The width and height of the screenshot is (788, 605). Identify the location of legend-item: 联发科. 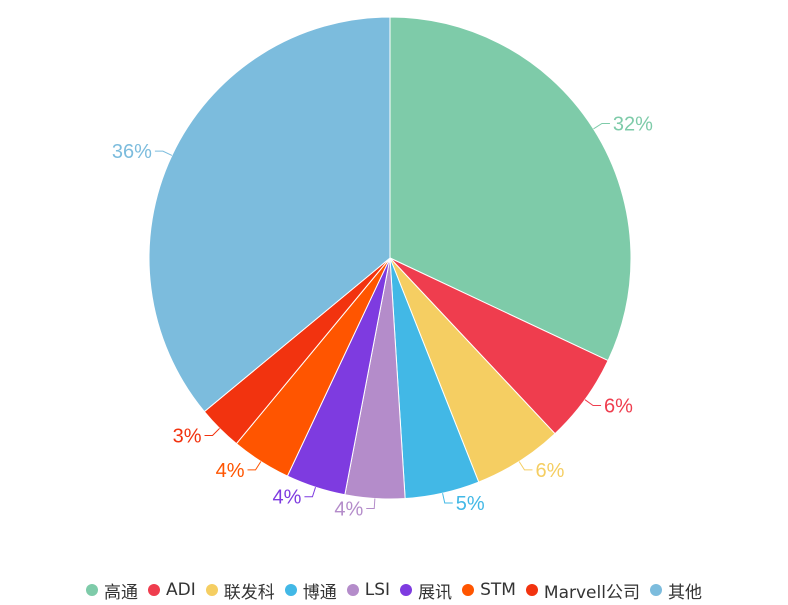
(240, 590).